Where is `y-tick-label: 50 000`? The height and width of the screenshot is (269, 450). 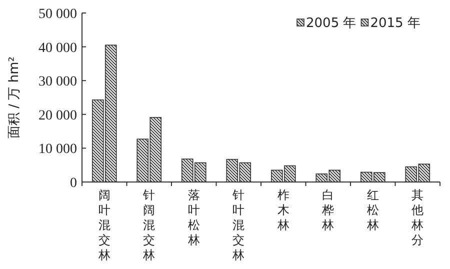 y-tick-label: 50 000 is located at coordinates (57, 14).